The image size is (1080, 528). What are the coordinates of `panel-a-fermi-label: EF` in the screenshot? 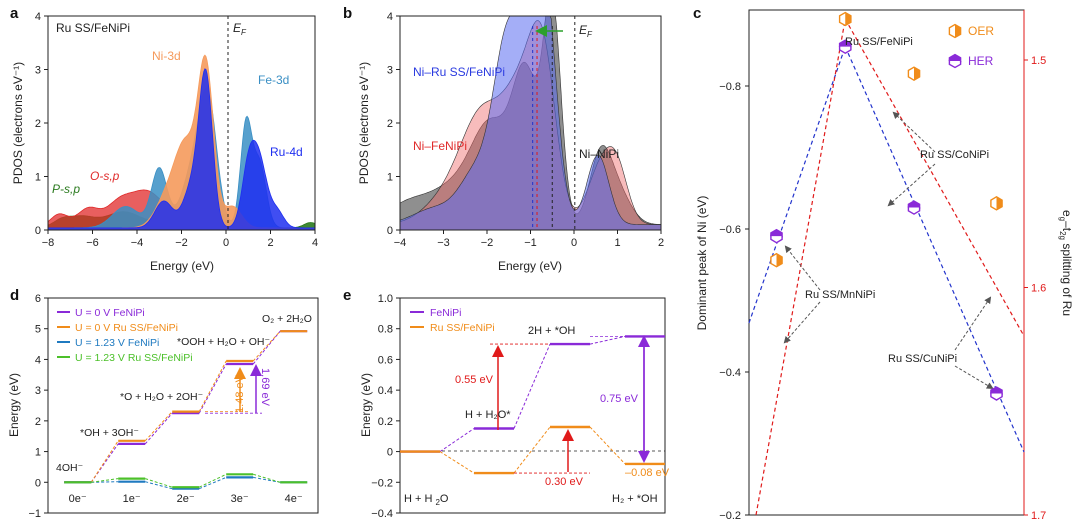 It's located at (240, 29).